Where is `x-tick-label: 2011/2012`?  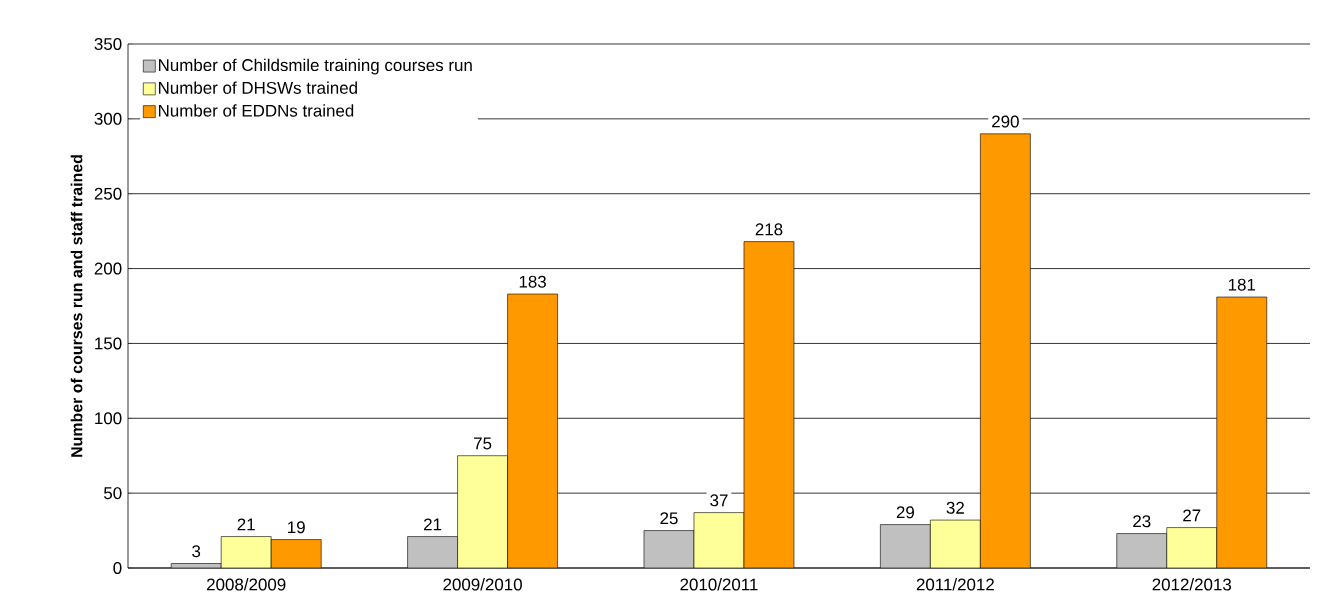
x-tick-label: 2011/2012 is located at coordinates (955, 584).